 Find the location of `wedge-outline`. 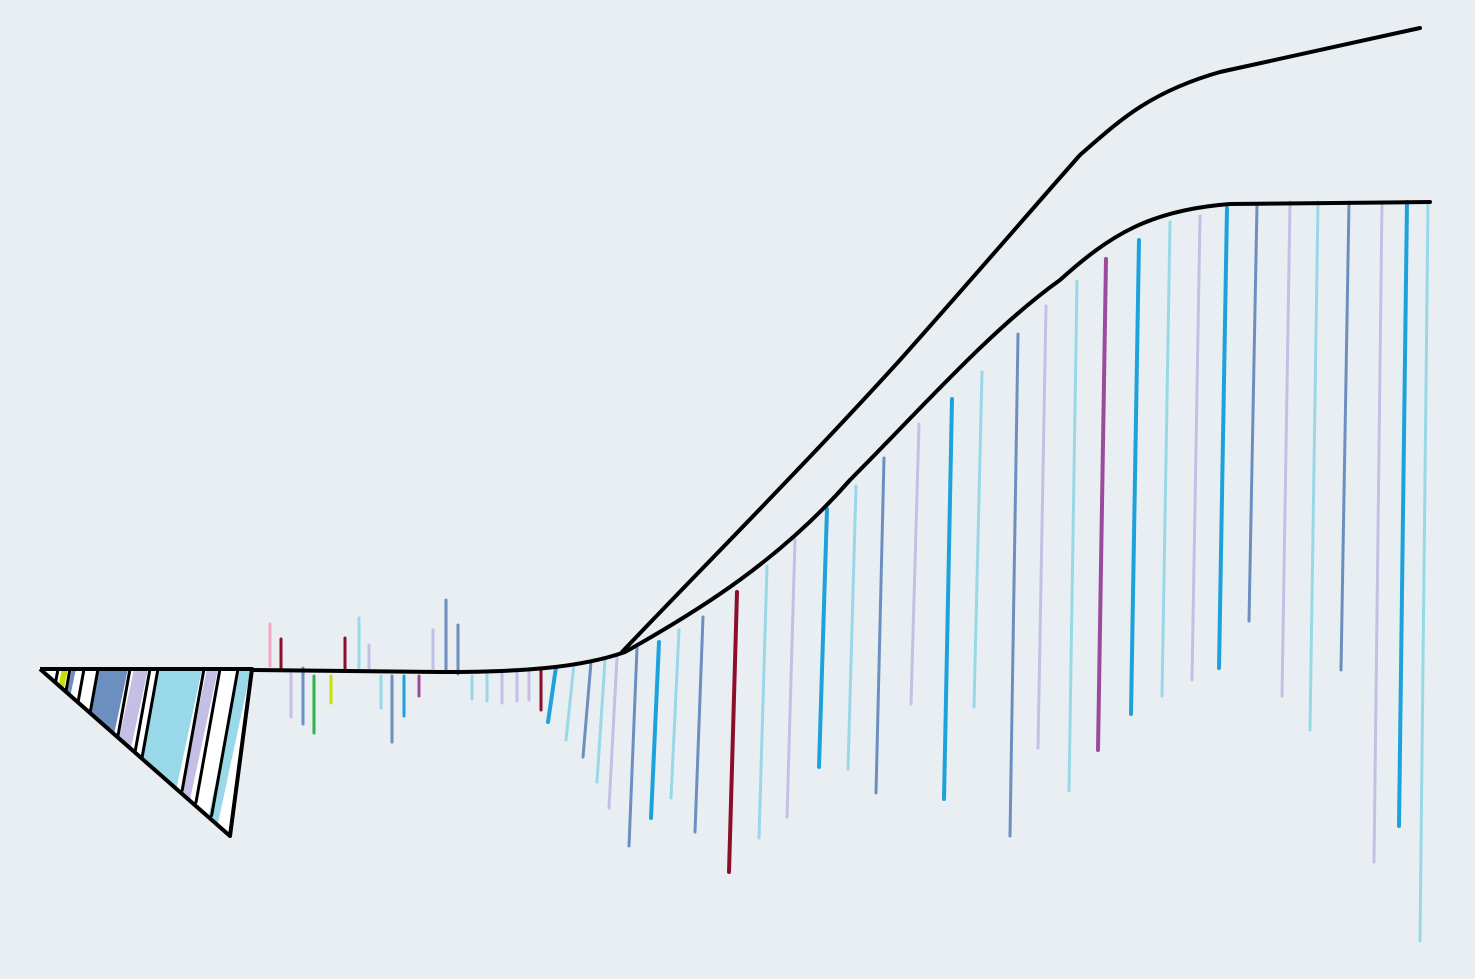

wedge-outline is located at coordinates (146, 752).